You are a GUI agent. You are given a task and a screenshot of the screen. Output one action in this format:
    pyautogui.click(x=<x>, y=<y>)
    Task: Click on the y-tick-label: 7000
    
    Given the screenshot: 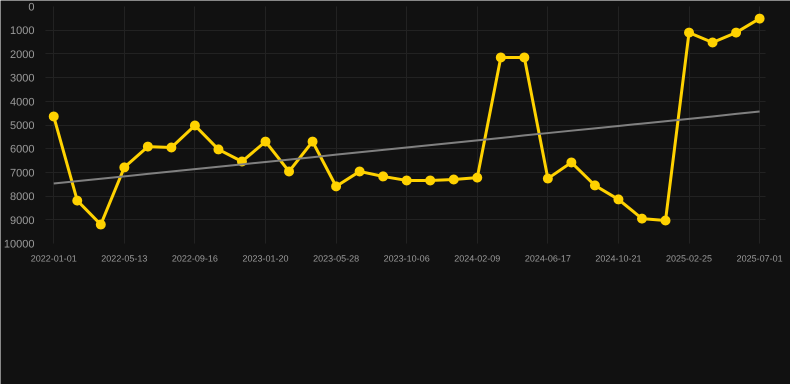 What is the action you would take?
    pyautogui.click(x=22, y=173)
    